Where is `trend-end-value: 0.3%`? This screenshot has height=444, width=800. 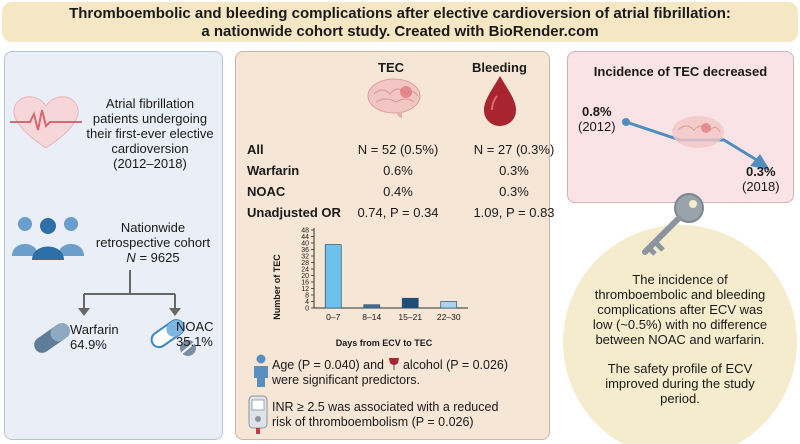 trend-end-value: 0.3% is located at coordinates (760, 171).